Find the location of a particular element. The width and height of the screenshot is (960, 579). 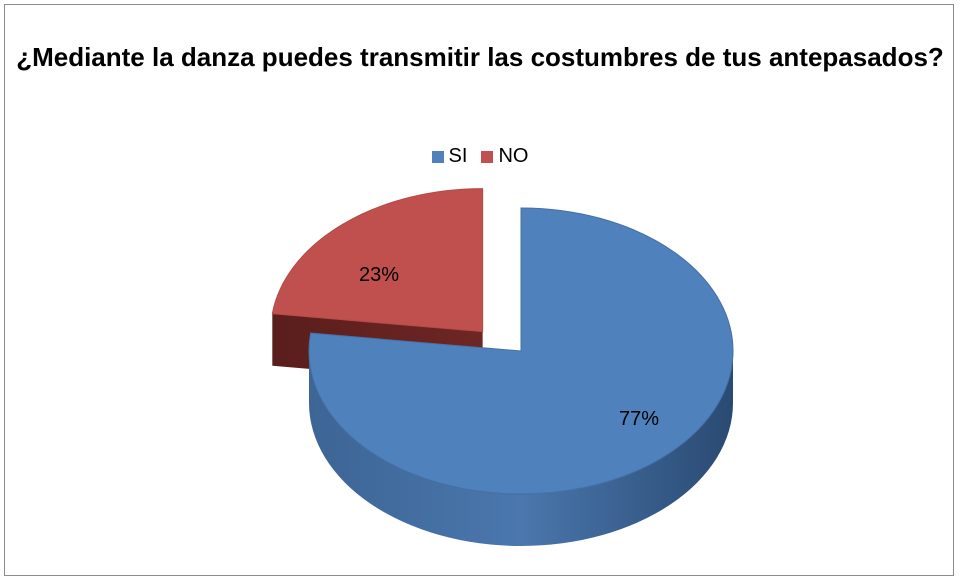

slice-si-side is located at coordinates (521, 448).